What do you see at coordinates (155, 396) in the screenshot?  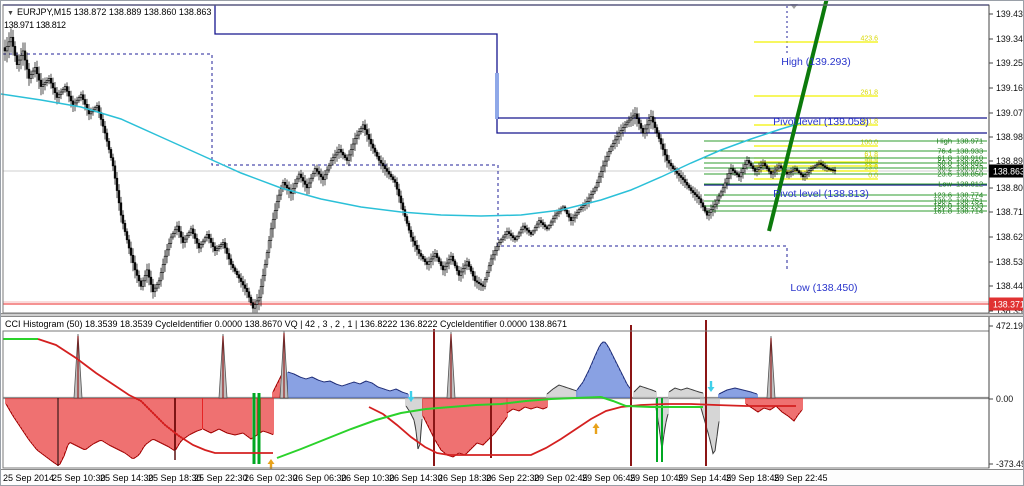 I see `red-signal-line` at bounding box center [155, 396].